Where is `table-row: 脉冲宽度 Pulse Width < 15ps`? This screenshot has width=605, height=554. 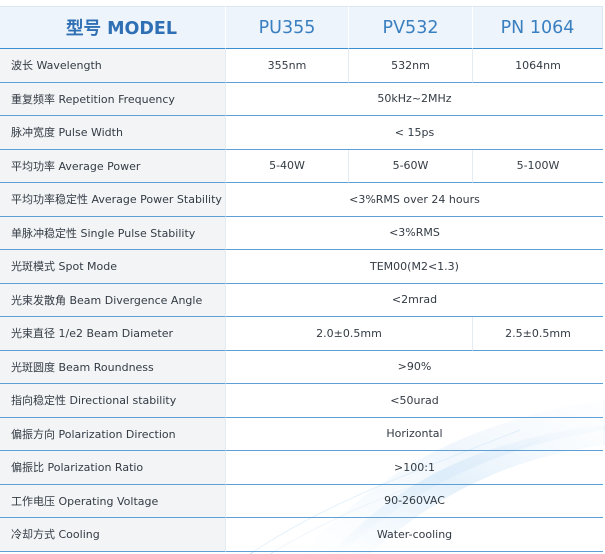
table-row: 脉冲宽度 Pulse Width < 15ps is located at coordinates (301, 133).